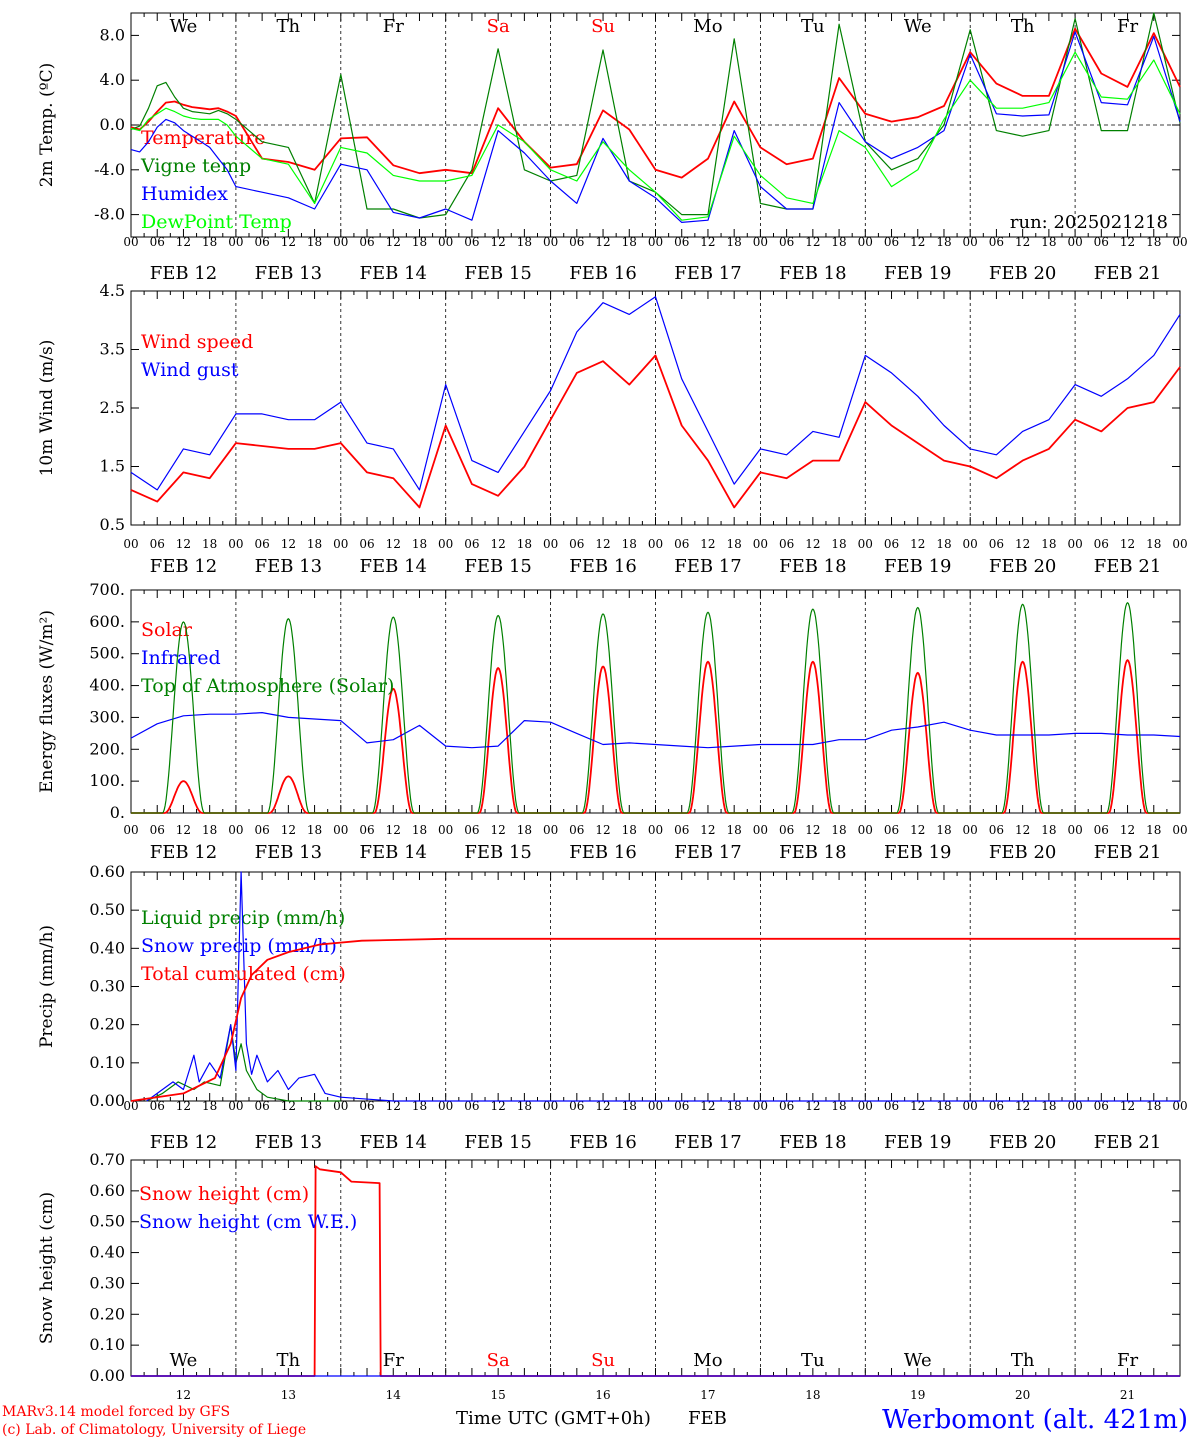 The width and height of the screenshot is (1194, 1440). I want to click on y-axis-label: Snow height (cm), so click(47, 1268).